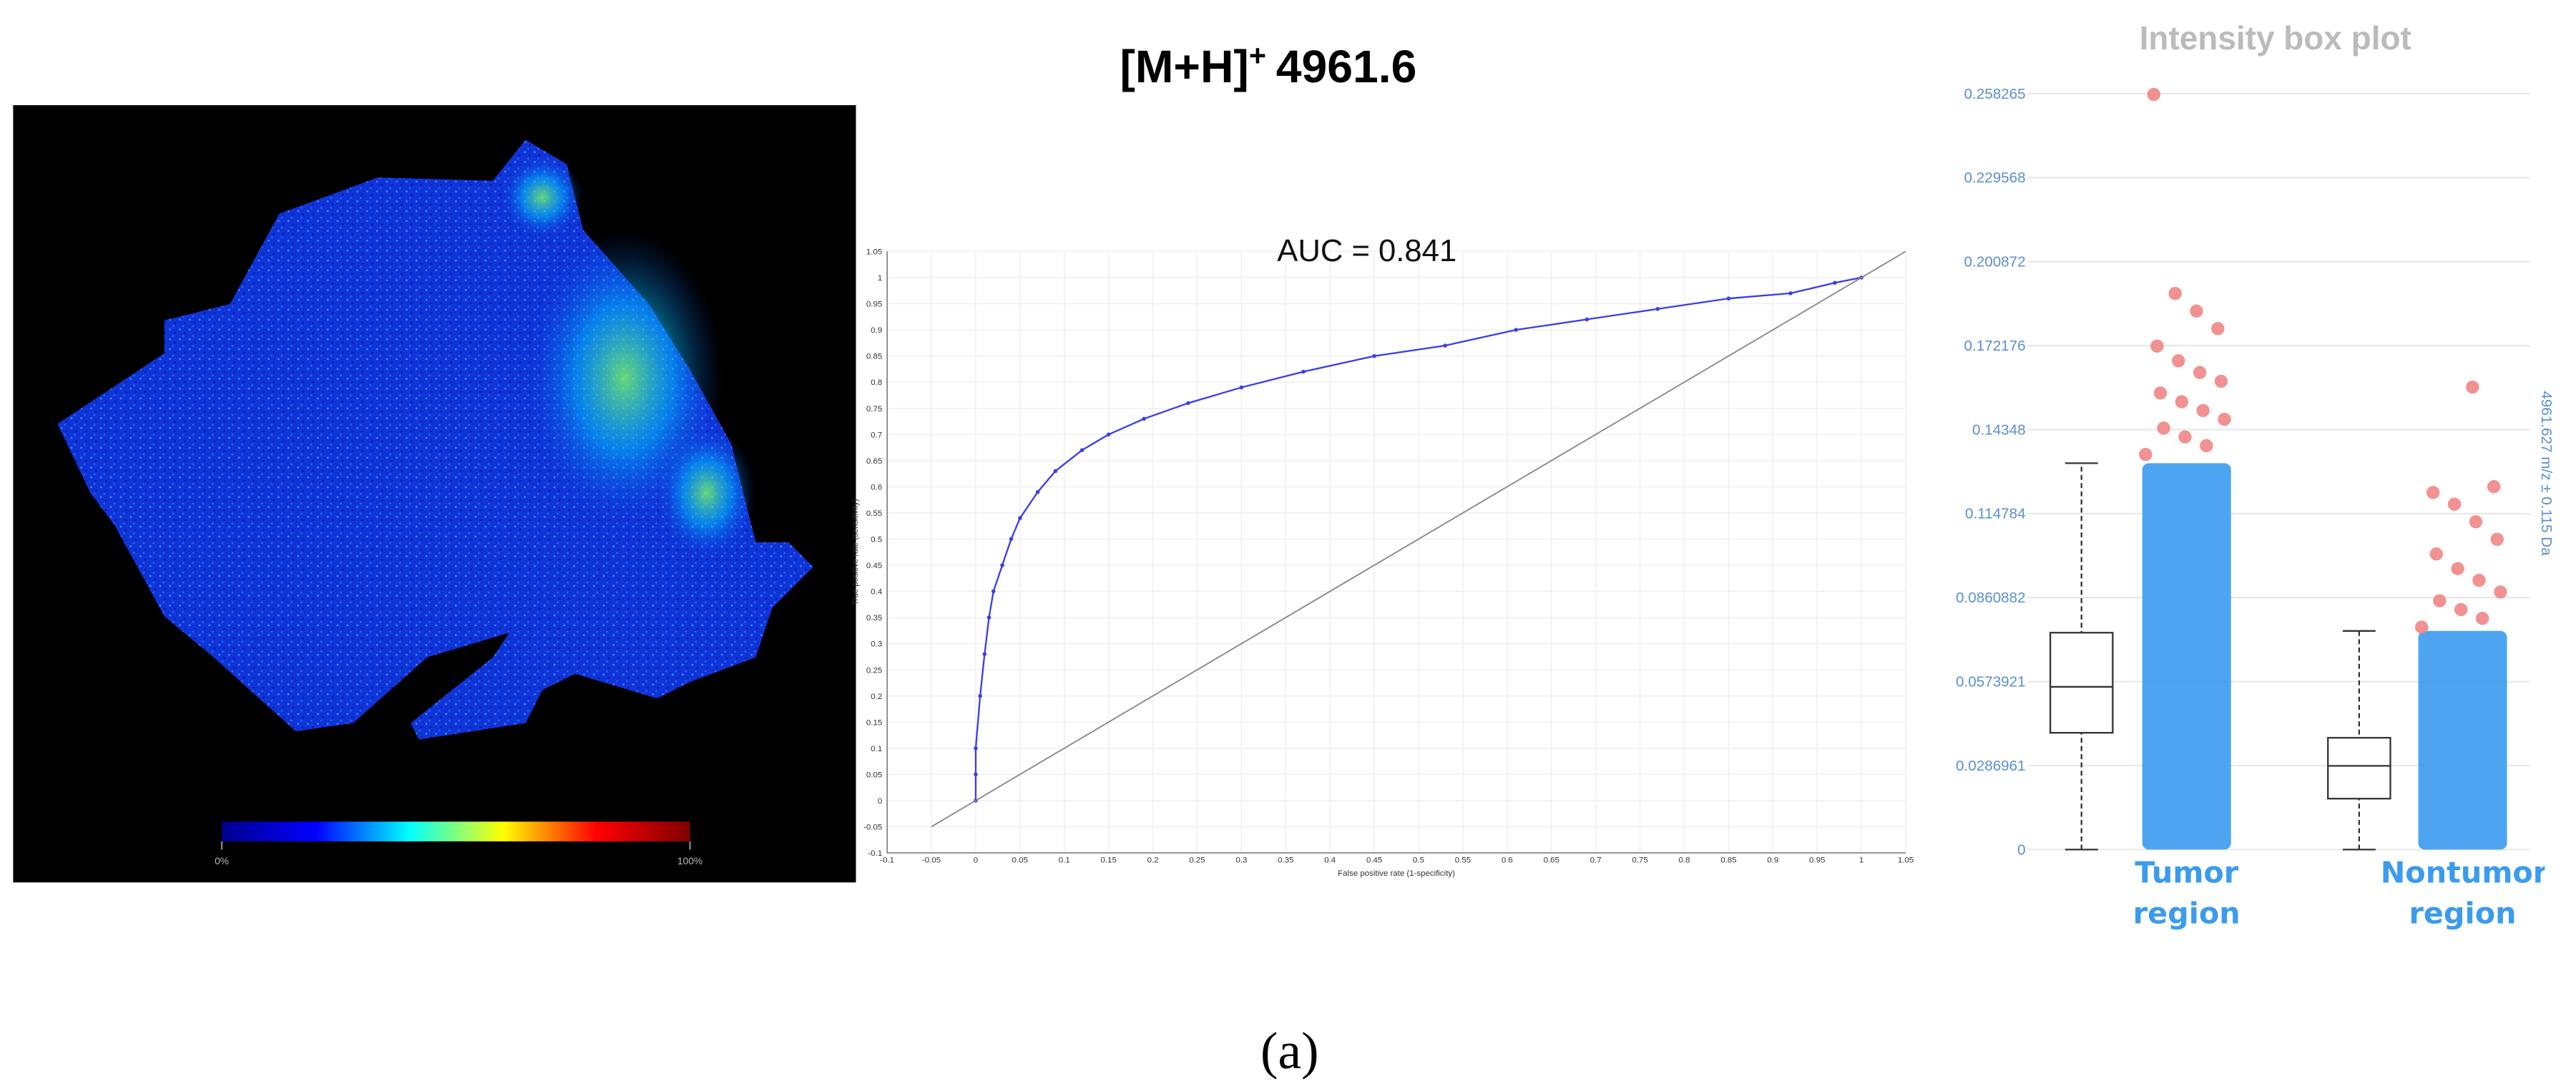 This screenshot has width=2576, height=1089. I want to click on x-tick-label: 0.3, so click(1241, 860).